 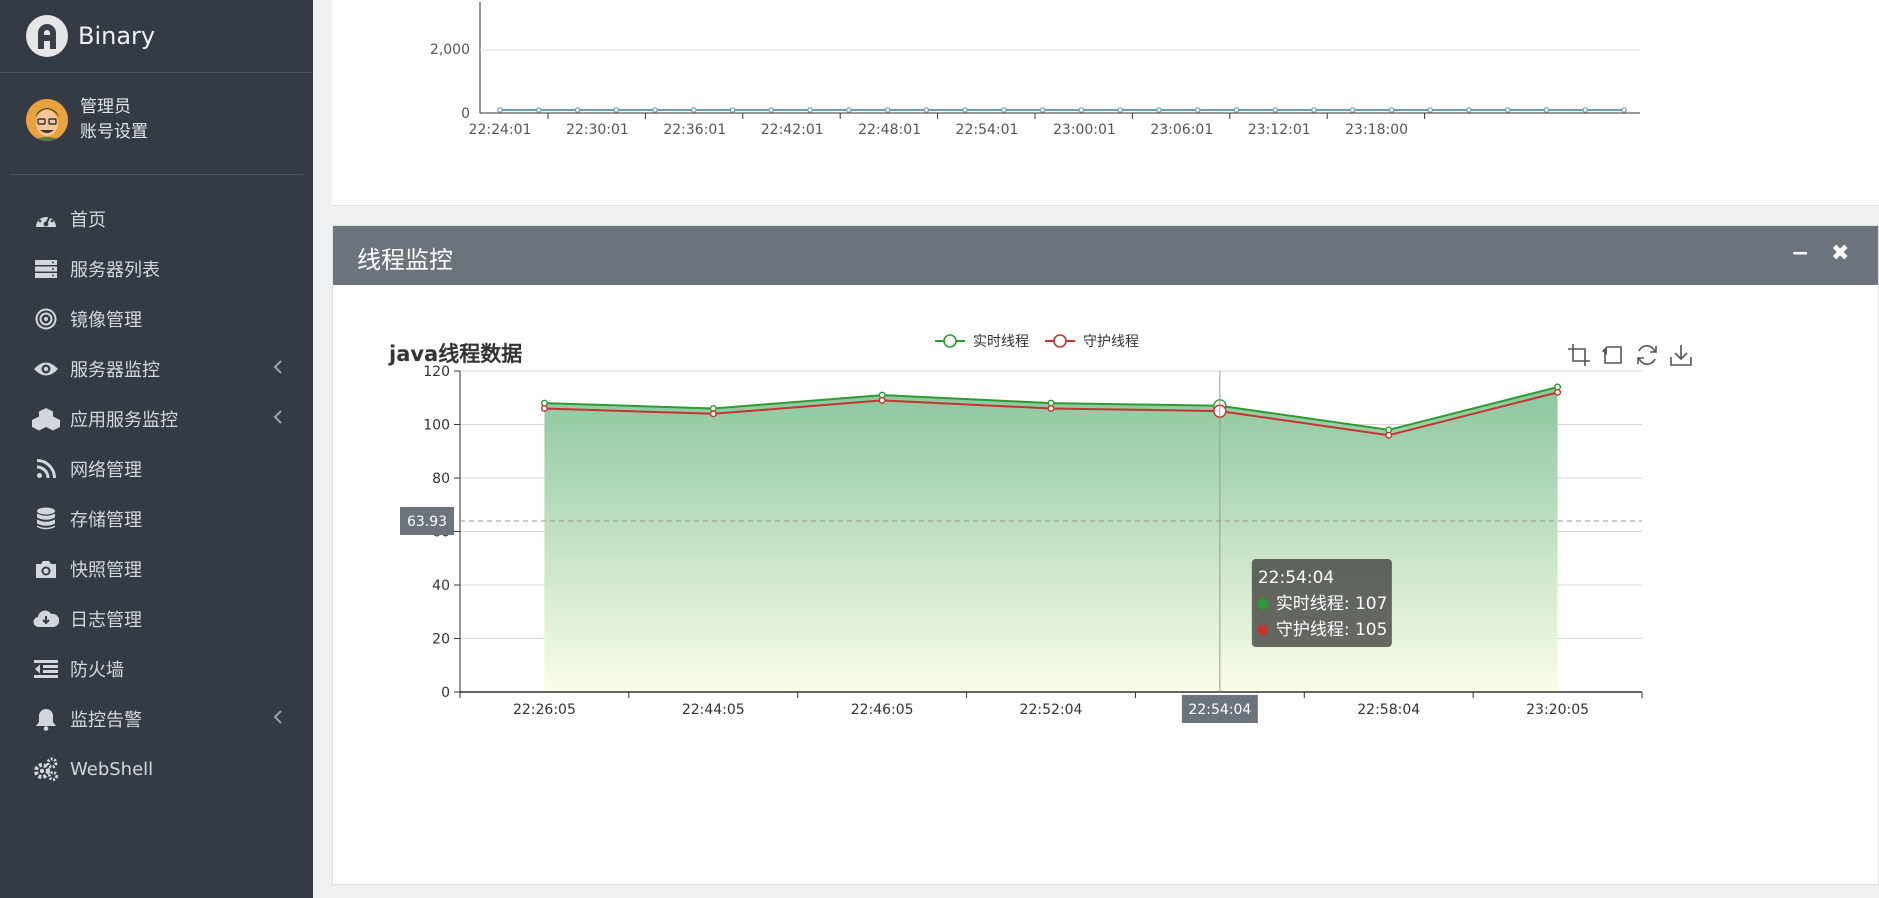 What do you see at coordinates (46, 519) in the screenshot?
I see `database-icon` at bounding box center [46, 519].